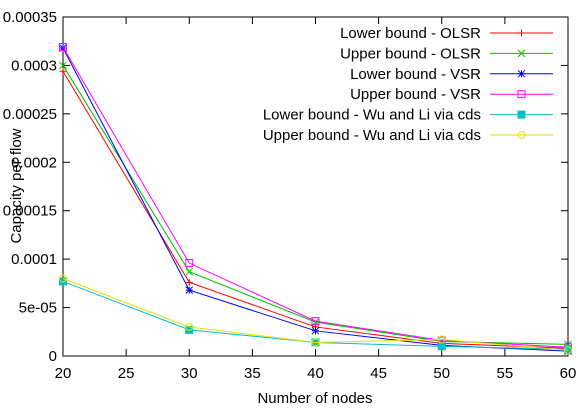 This screenshot has width=576, height=408. What do you see at coordinates (189, 373) in the screenshot?
I see `x-tick-label: 30` at bounding box center [189, 373].